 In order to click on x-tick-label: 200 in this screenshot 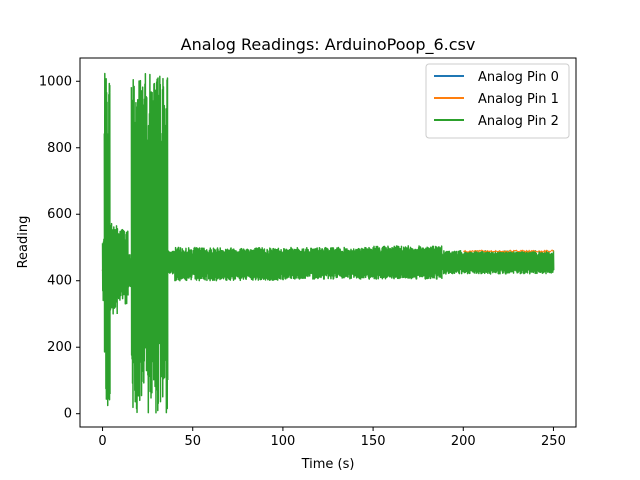, I will do `click(463, 441)`.